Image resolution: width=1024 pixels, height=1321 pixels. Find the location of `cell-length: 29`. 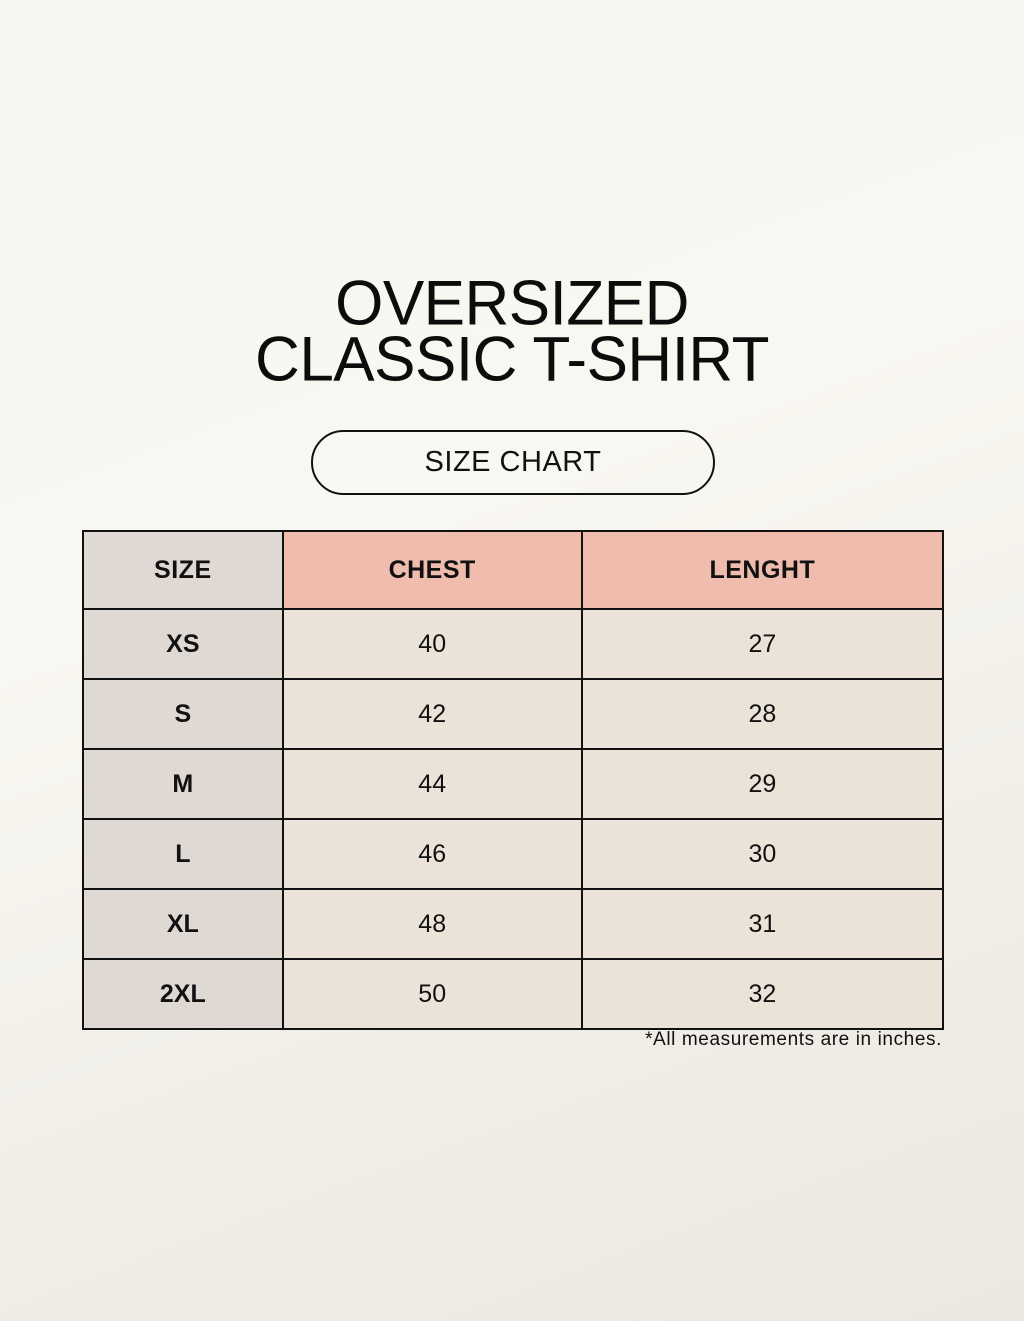

cell-length: 29 is located at coordinates (762, 784).